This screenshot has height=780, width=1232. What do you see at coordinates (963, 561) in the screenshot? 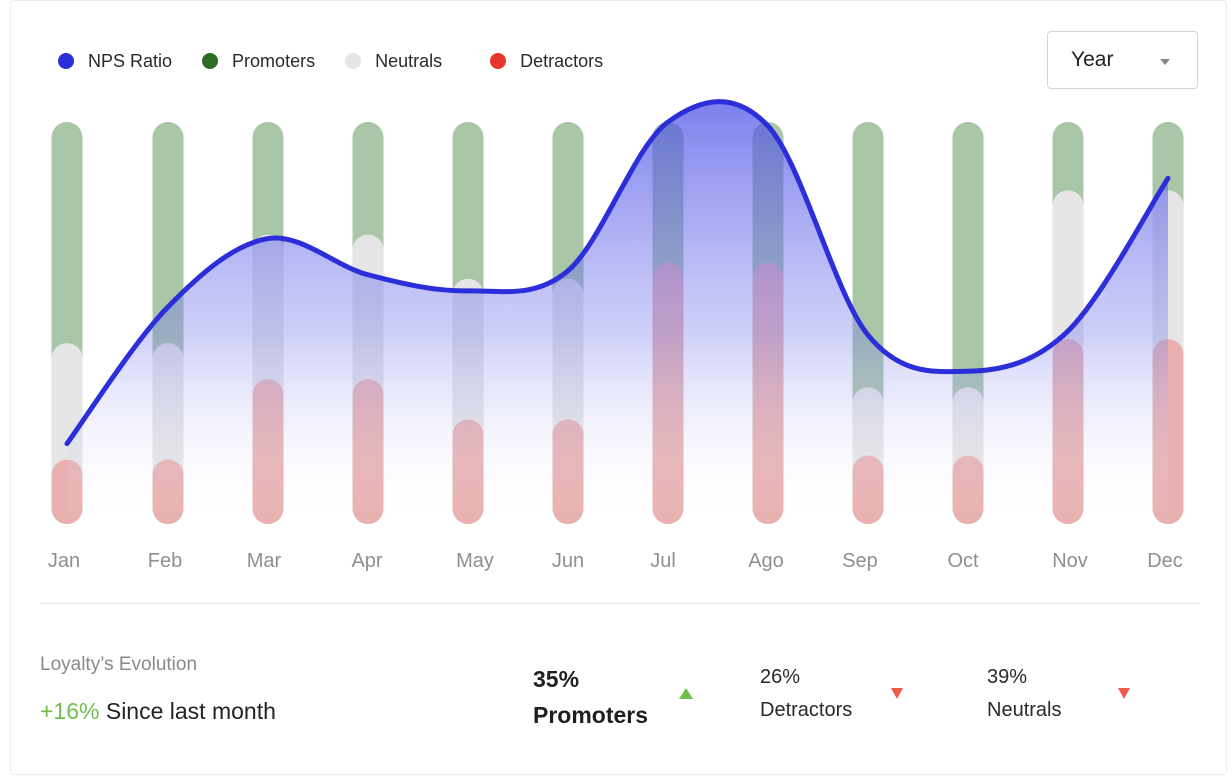
I see `x-label-oct: Oct` at bounding box center [963, 561].